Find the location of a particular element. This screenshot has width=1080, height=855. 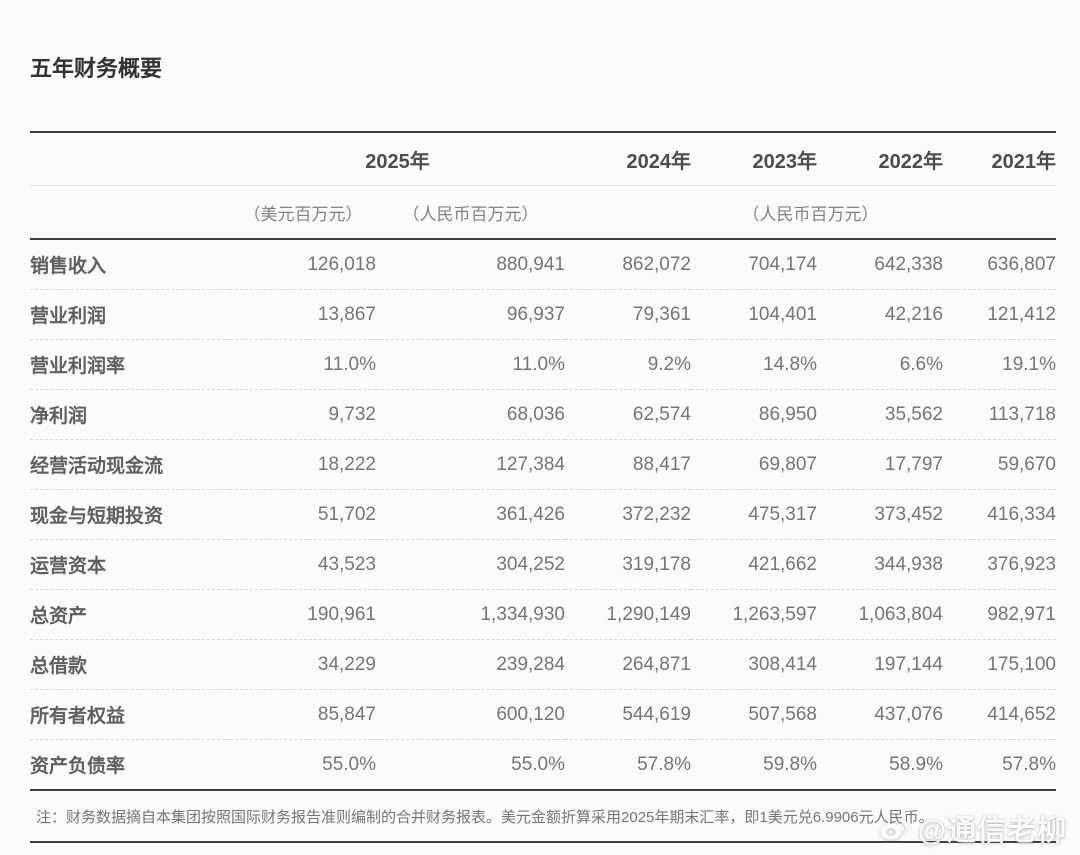

page-title: 五年财务概要 is located at coordinates (96, 68).